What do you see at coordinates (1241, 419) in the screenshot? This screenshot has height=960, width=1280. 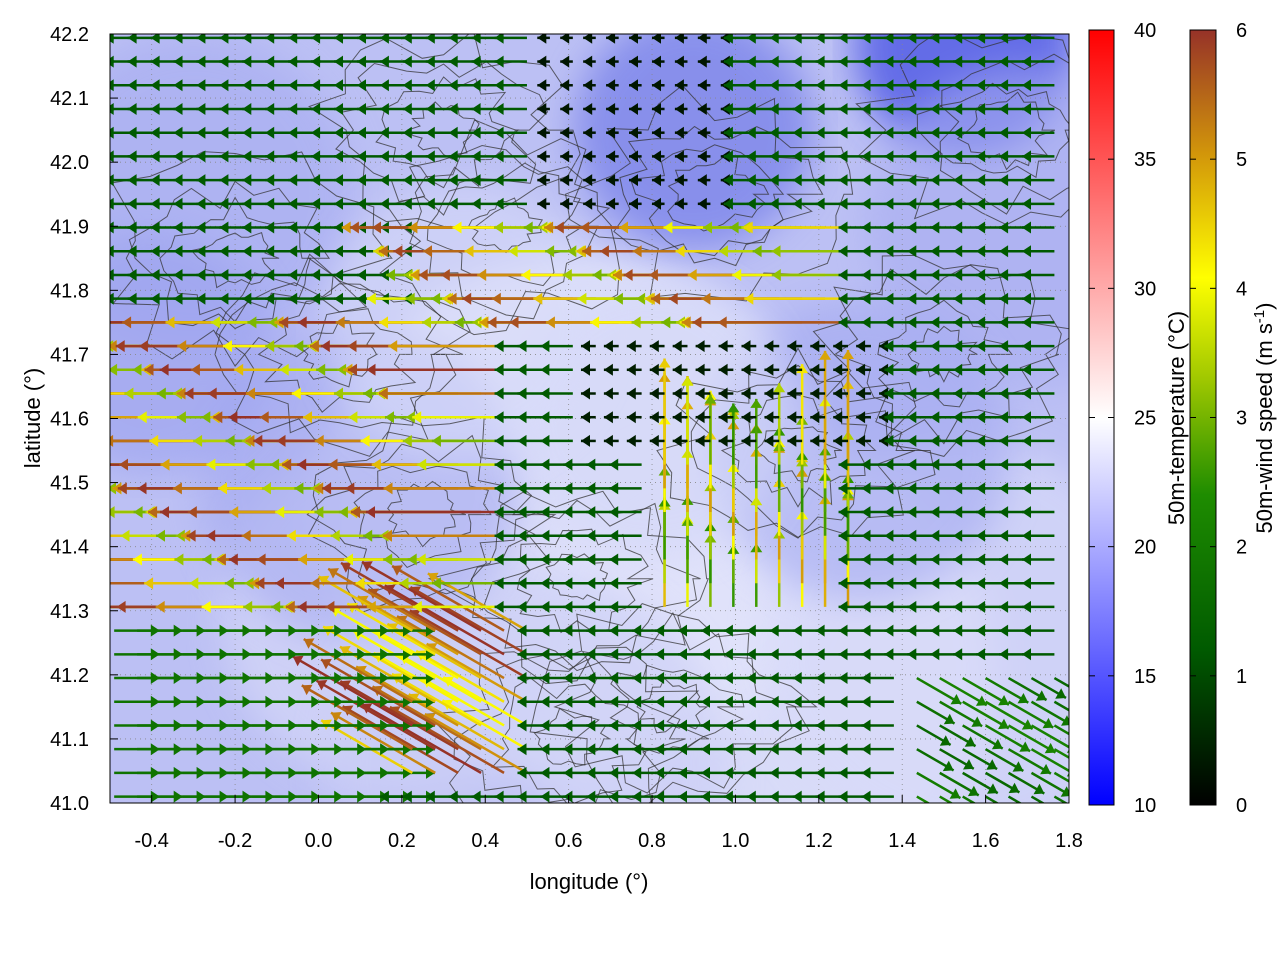 I see `colorbar-tick-label: 3` at bounding box center [1241, 419].